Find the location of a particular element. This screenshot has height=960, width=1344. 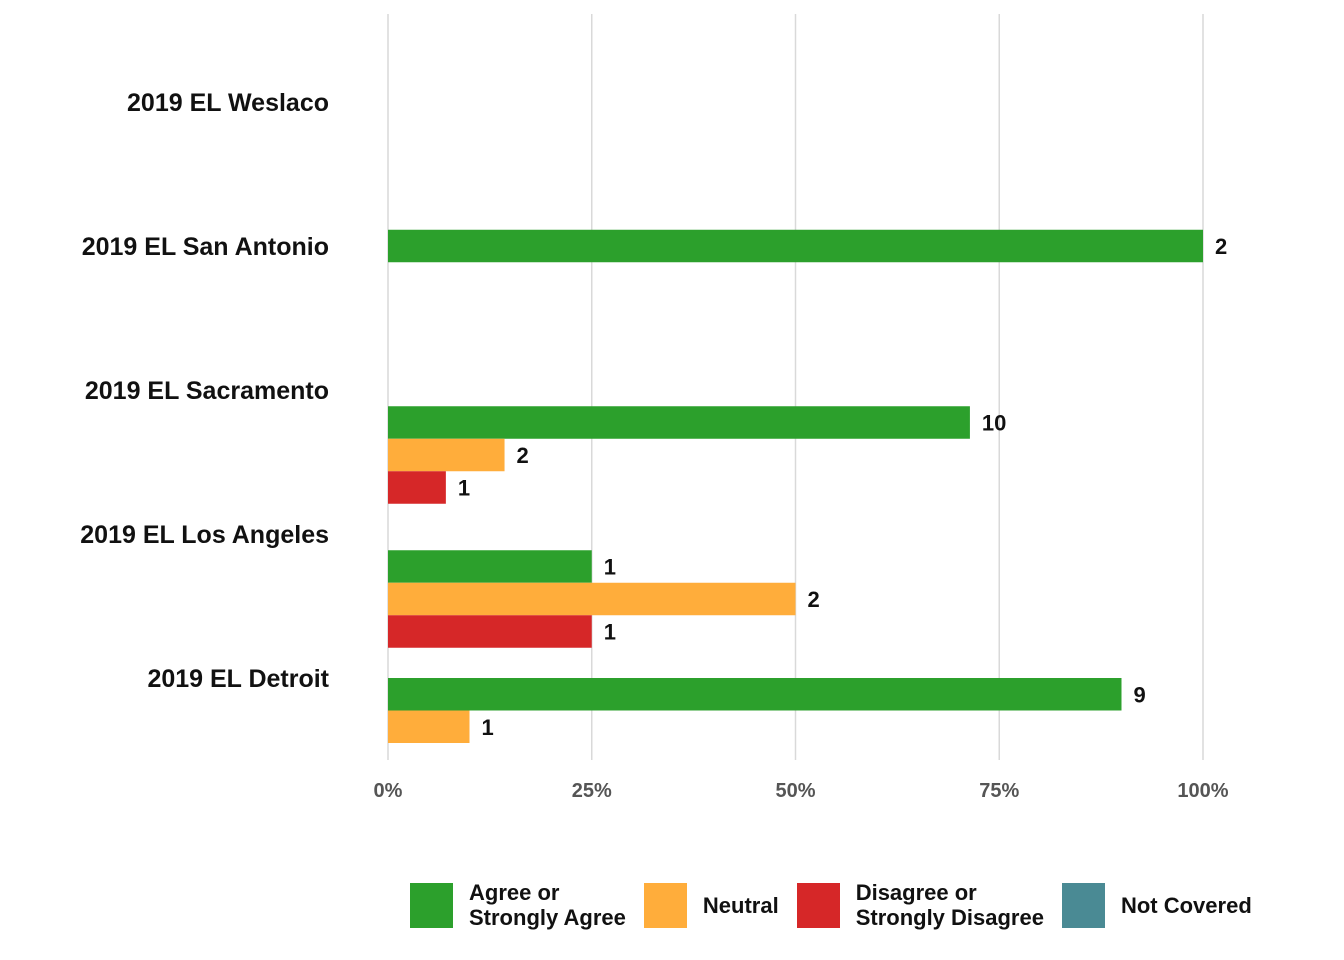

legend-swatch-agree is located at coordinates (431, 905).